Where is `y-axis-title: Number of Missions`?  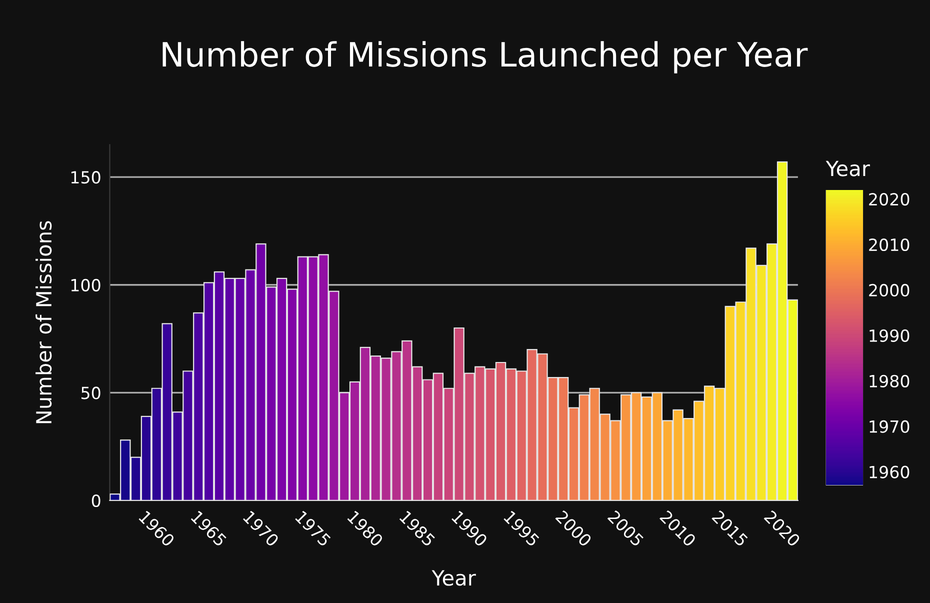 y-axis-title: Number of Missions is located at coordinates (44, 322).